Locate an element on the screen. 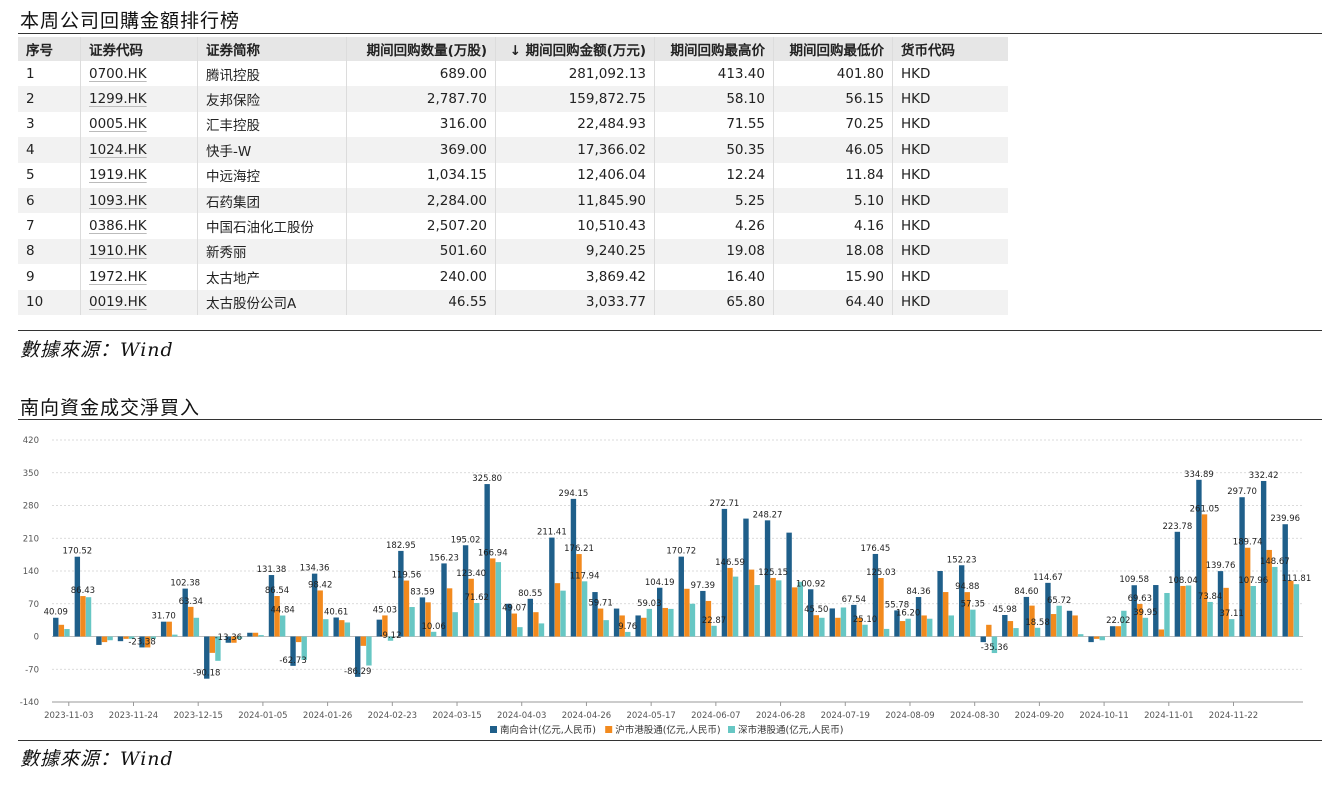 The width and height of the screenshot is (1330, 785). x-tick-label: 2023-12-15 is located at coordinates (197, 716).